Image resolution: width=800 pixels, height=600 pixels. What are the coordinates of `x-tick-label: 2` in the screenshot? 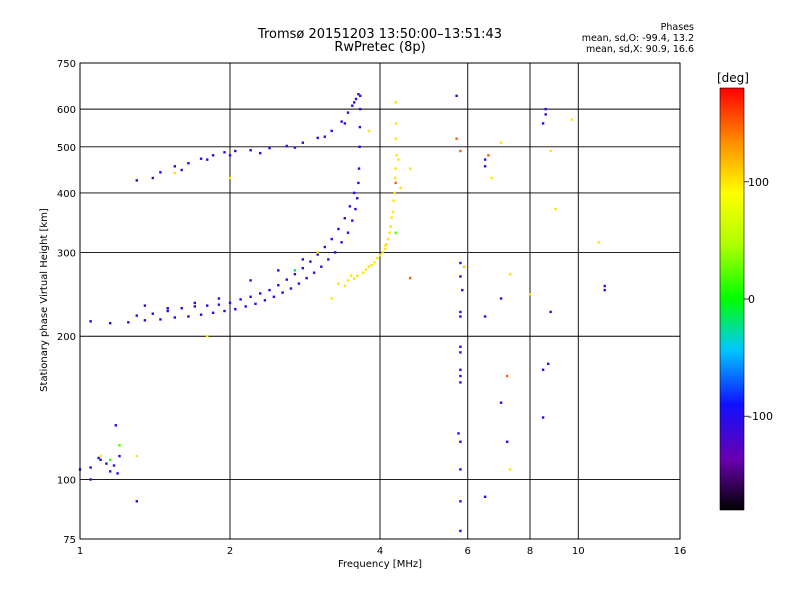 It's located at (230, 551).